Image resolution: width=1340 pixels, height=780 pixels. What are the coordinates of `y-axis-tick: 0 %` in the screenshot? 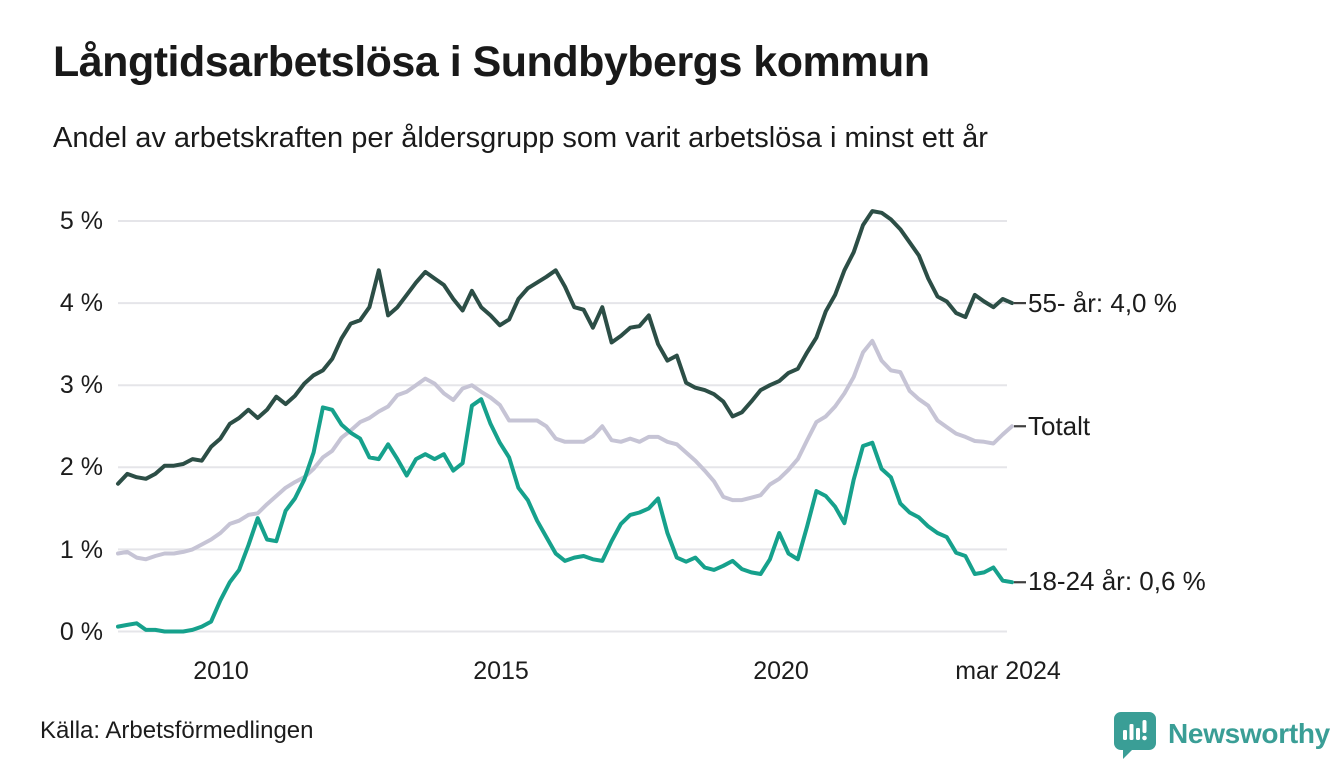 It's located at (81, 632).